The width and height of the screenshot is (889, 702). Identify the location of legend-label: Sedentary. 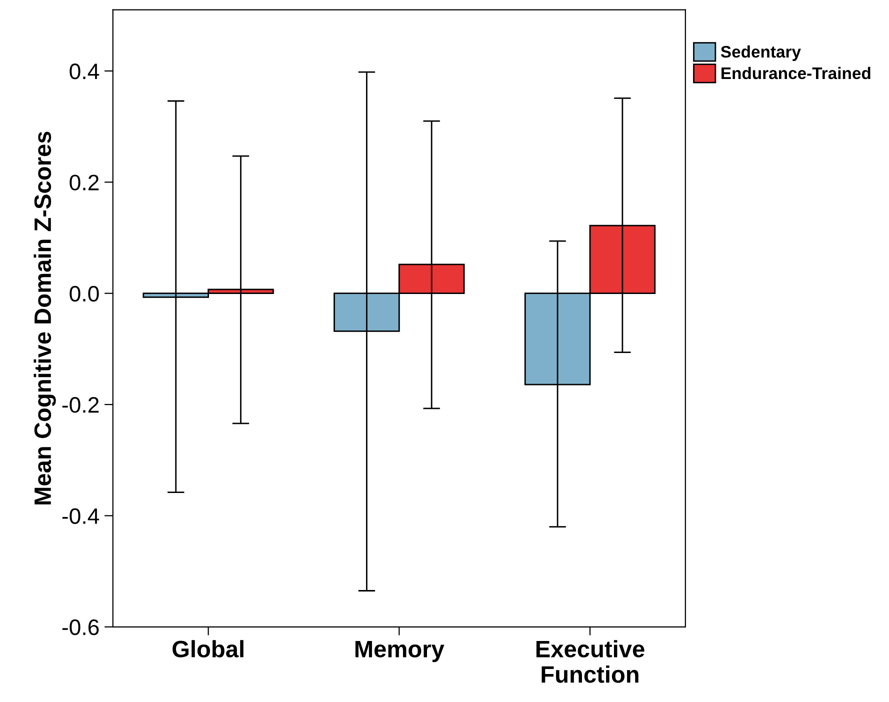
(760, 53).